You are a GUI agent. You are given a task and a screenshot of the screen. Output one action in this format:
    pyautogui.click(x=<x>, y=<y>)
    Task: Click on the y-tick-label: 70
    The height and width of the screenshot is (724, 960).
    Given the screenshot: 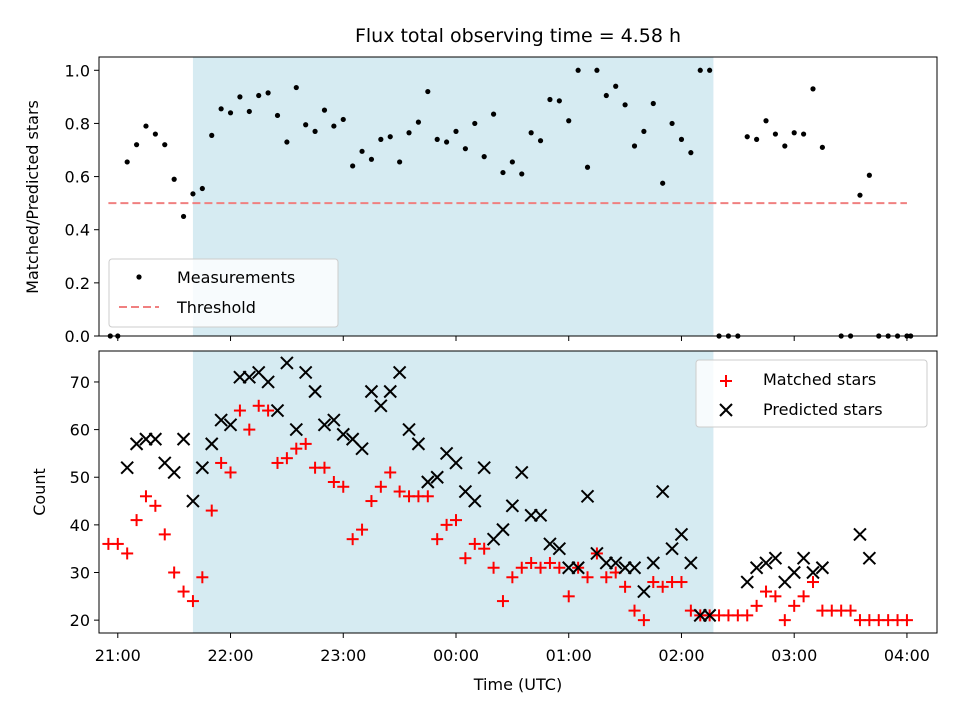 What is the action you would take?
    pyautogui.click(x=80, y=382)
    